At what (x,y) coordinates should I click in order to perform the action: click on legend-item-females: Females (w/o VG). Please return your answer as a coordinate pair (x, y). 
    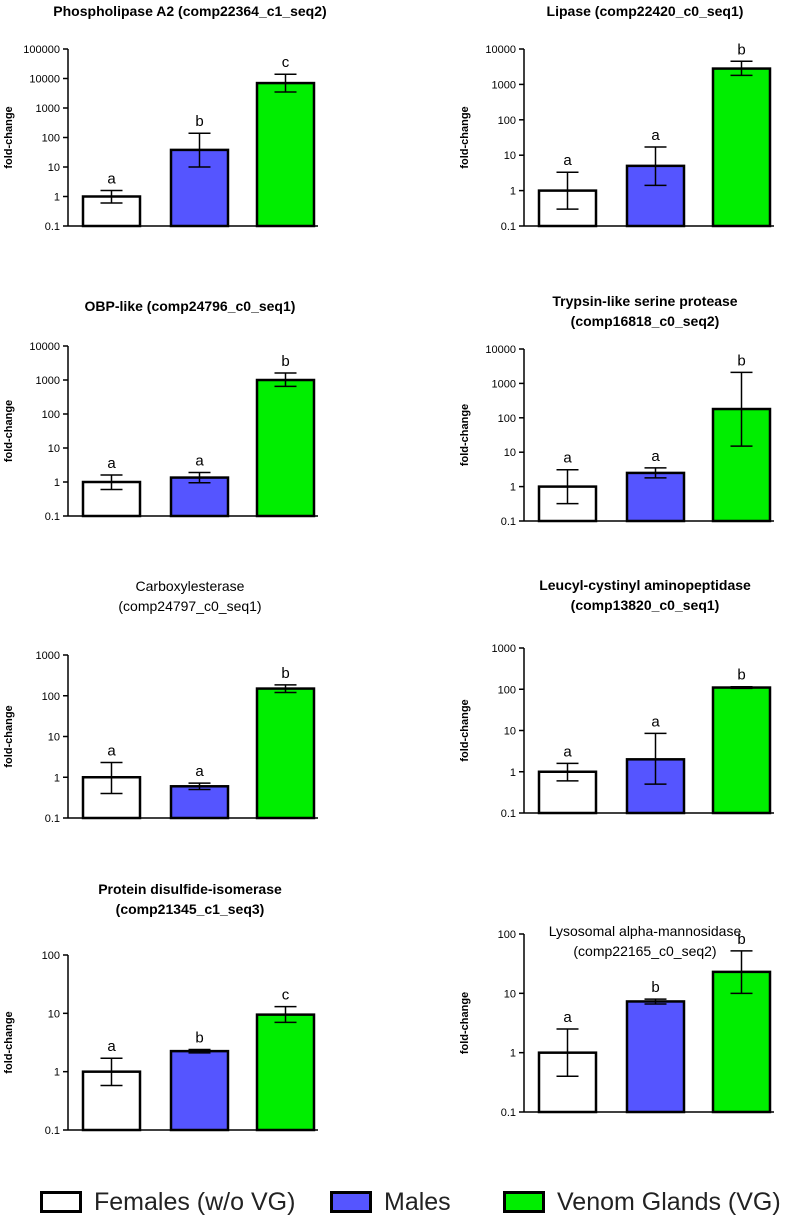
    Looking at the image, I should click on (167, 1202).